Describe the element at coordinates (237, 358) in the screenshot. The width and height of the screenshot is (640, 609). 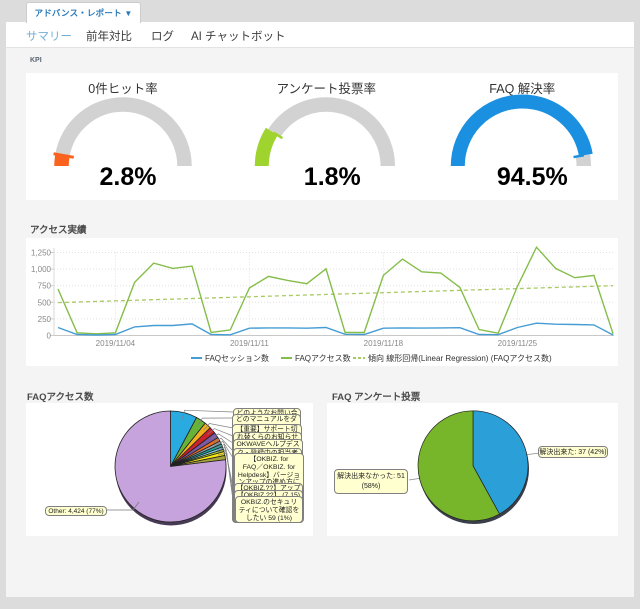
I see `svg-text: FAQセッション数` at that location.